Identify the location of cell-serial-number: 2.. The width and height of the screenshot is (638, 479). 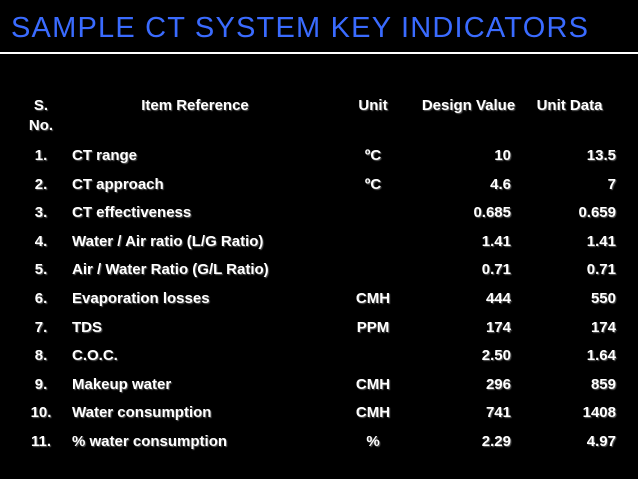
(41, 184).